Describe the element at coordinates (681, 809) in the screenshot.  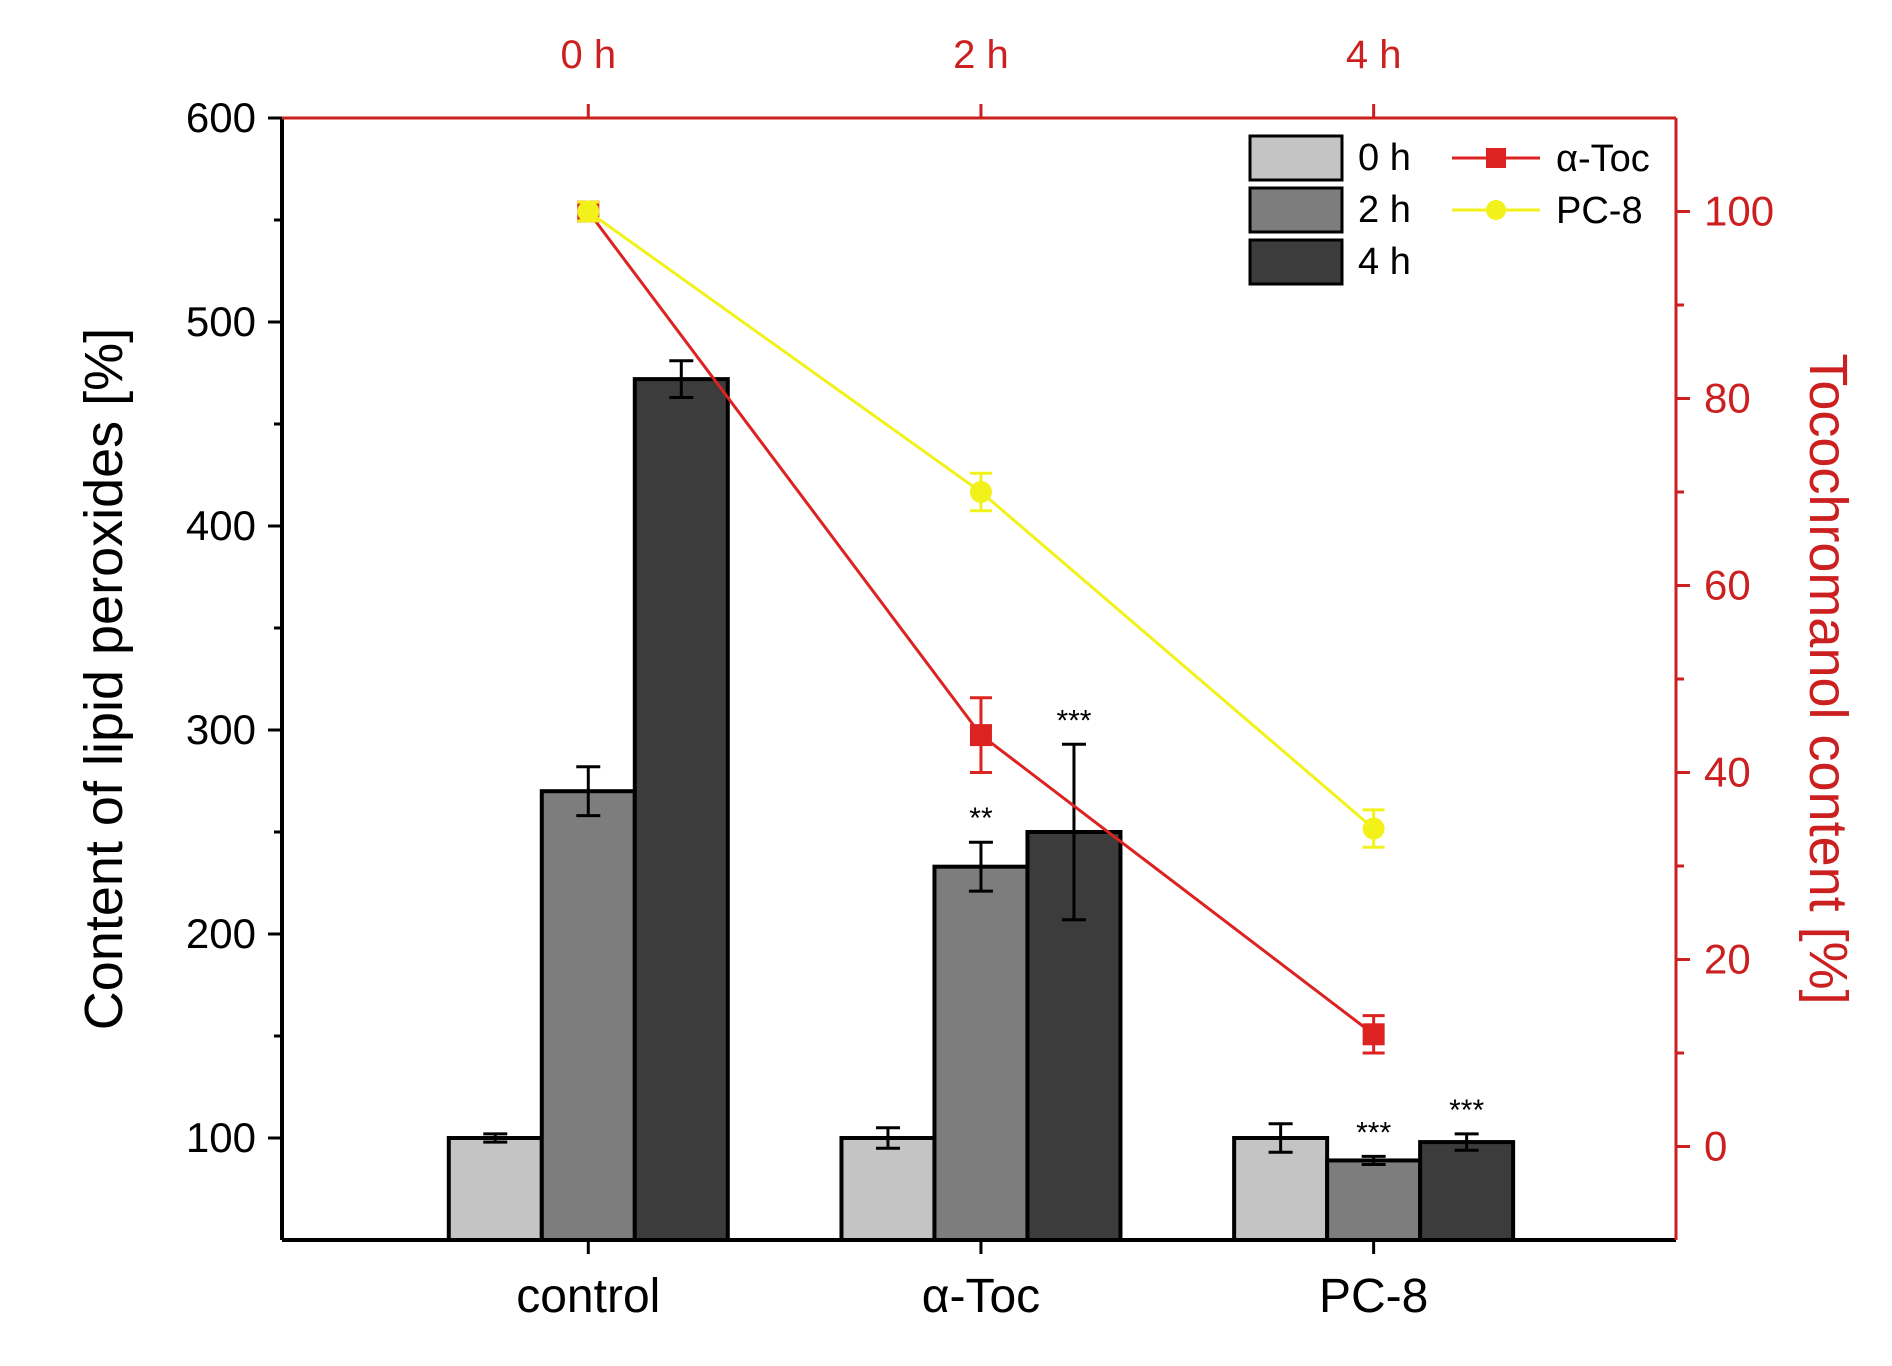
I see `bar-control-4h` at that location.